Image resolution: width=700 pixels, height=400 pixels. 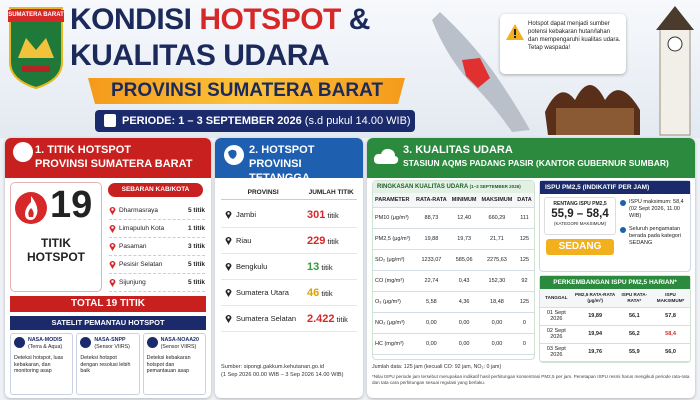 What do you see at coordinates (458, 150) in the screenshot?
I see `section-title: 3. KUALITAS UDARA` at bounding box center [458, 150].